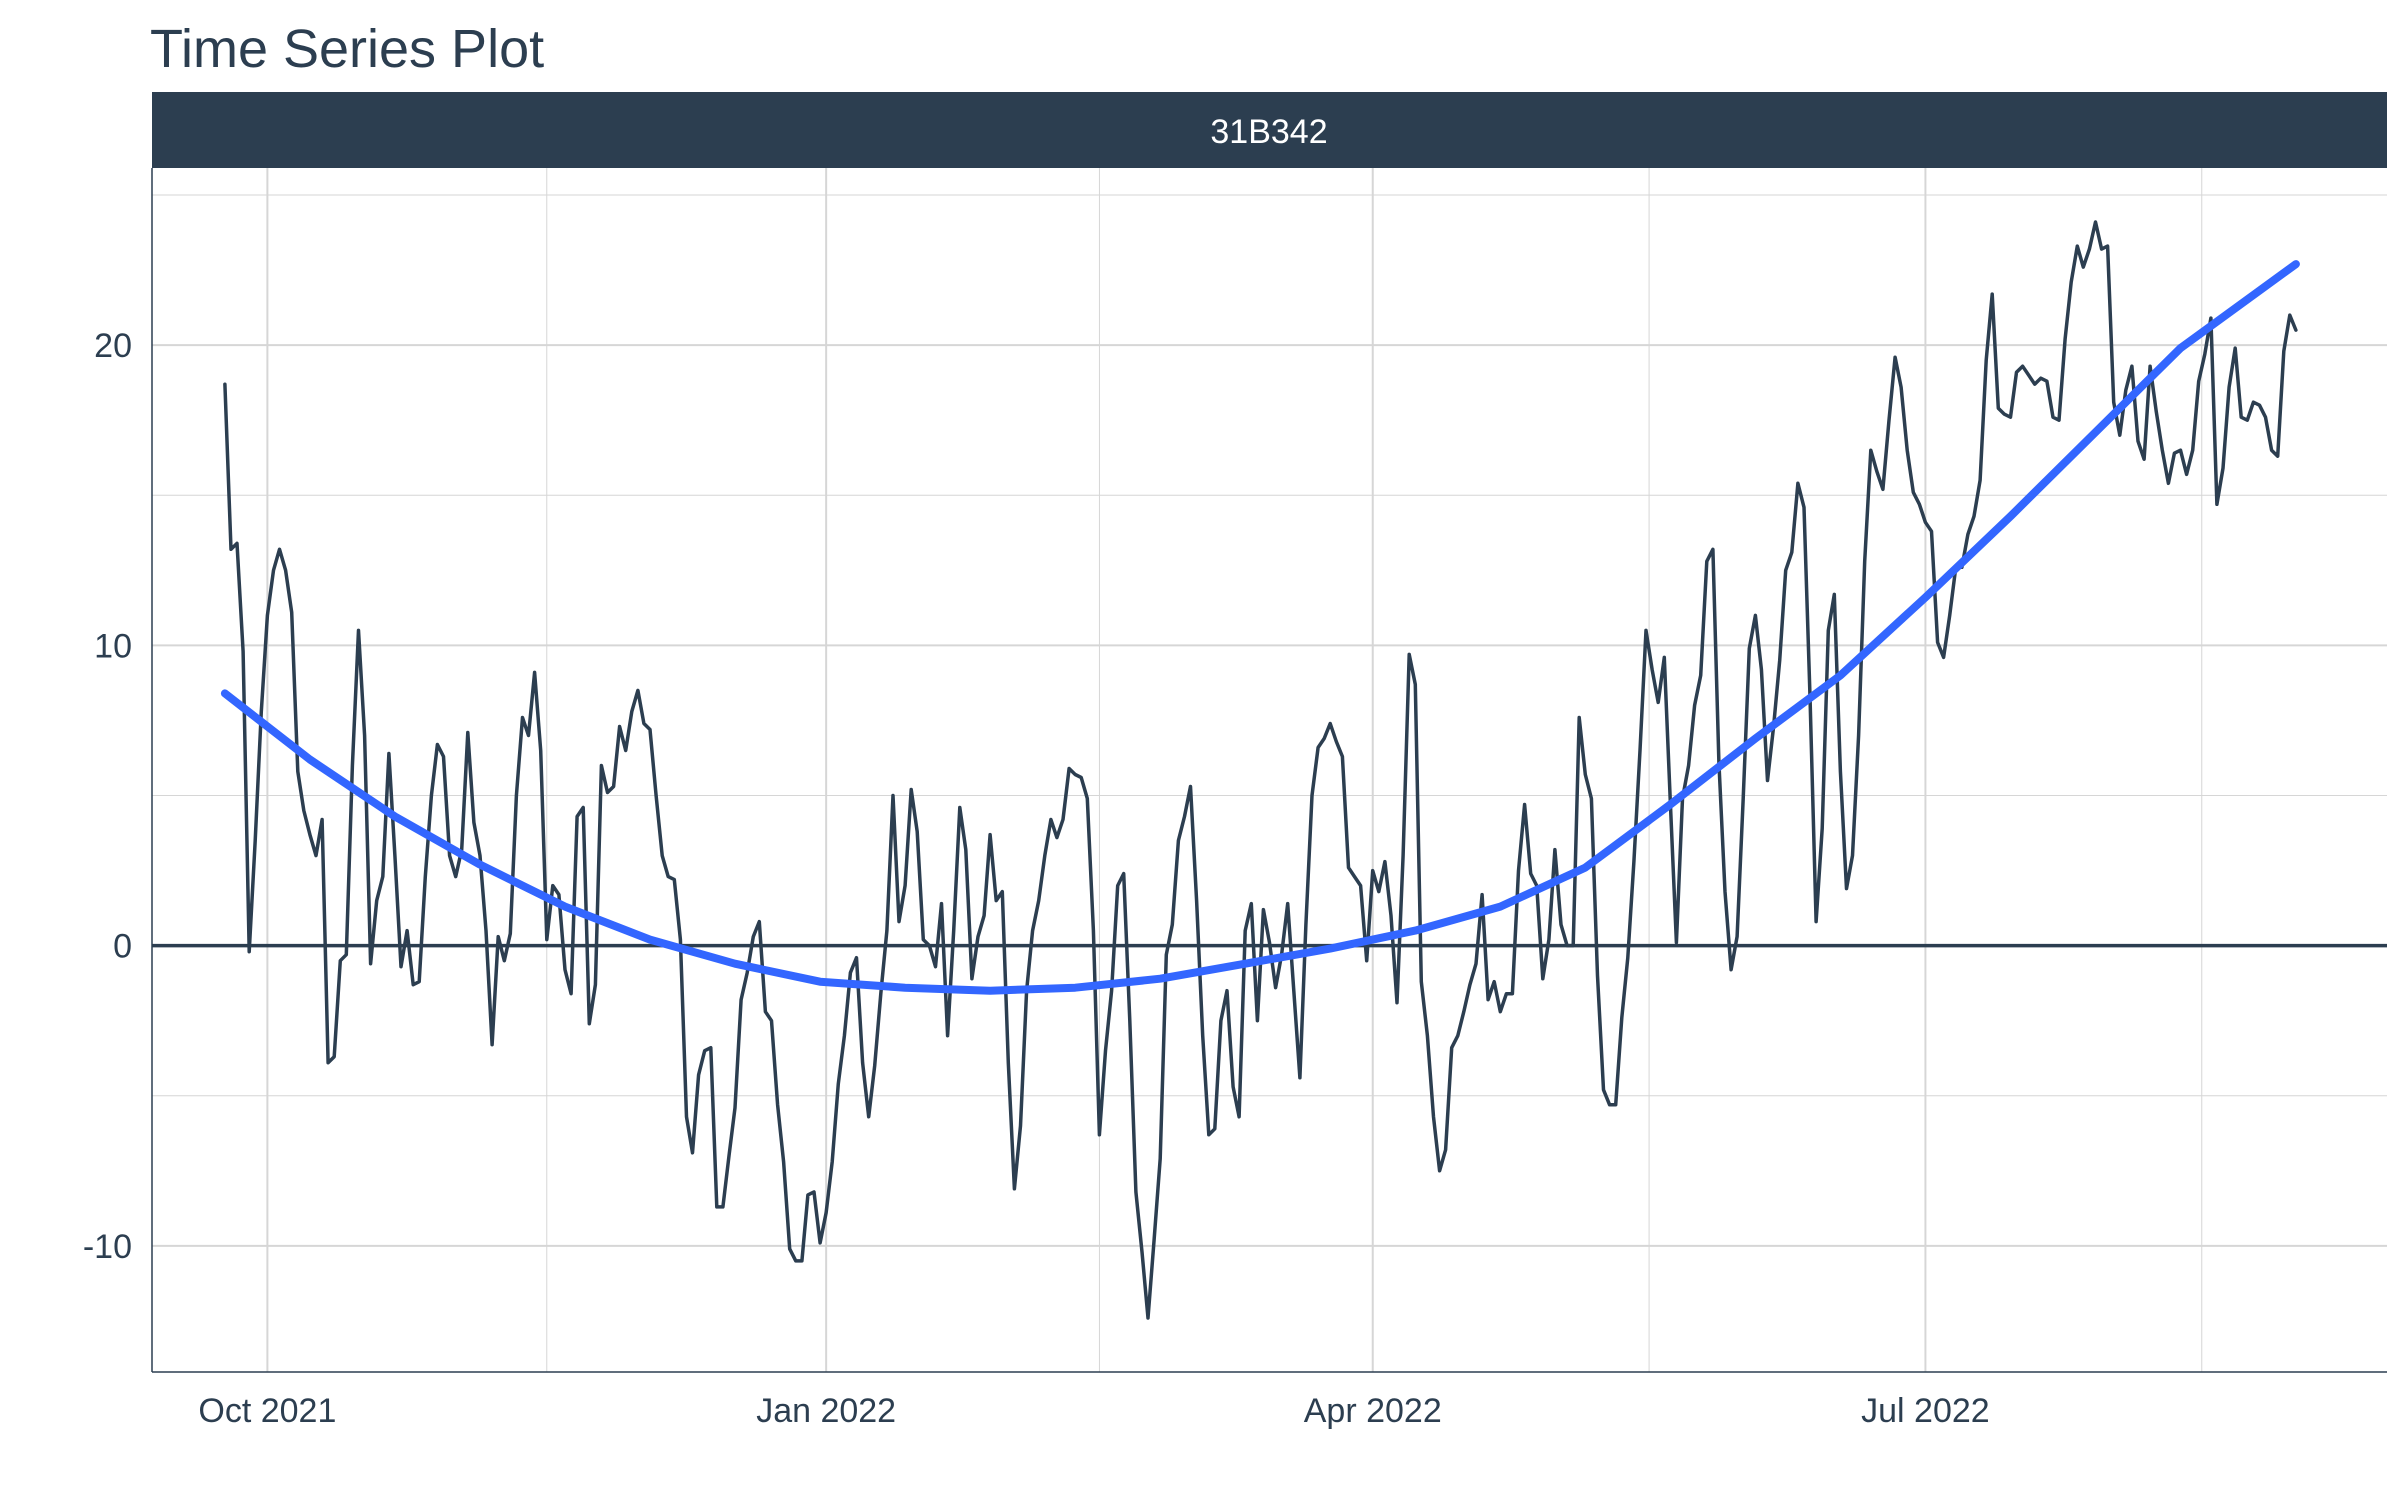 The width and height of the screenshot is (2400, 1500). Describe the element at coordinates (113, 646) in the screenshot. I see `y-tick-label: 10` at that location.